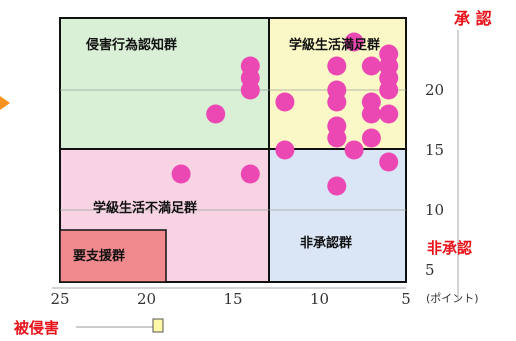  Describe the element at coordinates (59, 299) in the screenshot. I see `x-tick-label: 25` at that location.